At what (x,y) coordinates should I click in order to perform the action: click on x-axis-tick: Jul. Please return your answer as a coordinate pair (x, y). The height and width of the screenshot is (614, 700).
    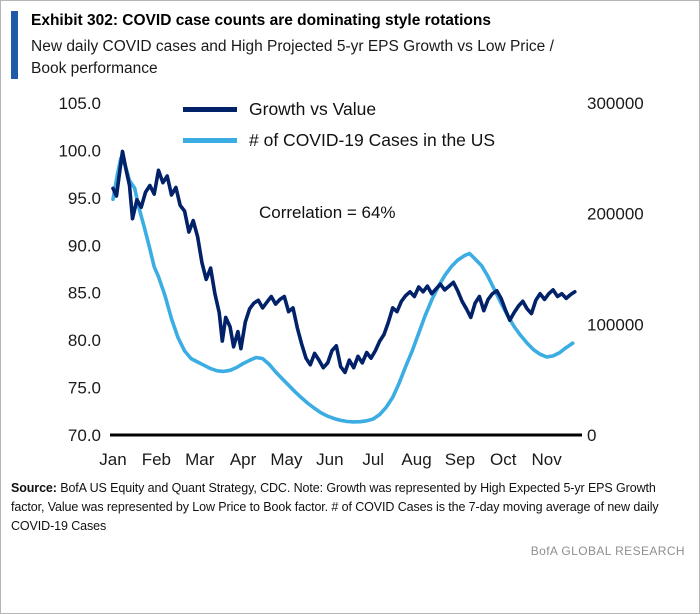
    Looking at the image, I should click on (373, 459).